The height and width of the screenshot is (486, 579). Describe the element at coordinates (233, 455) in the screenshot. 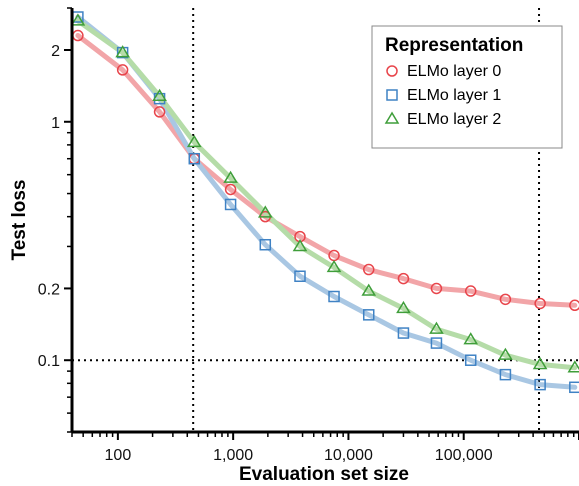

I see `x-tick-label: 1,000` at that location.